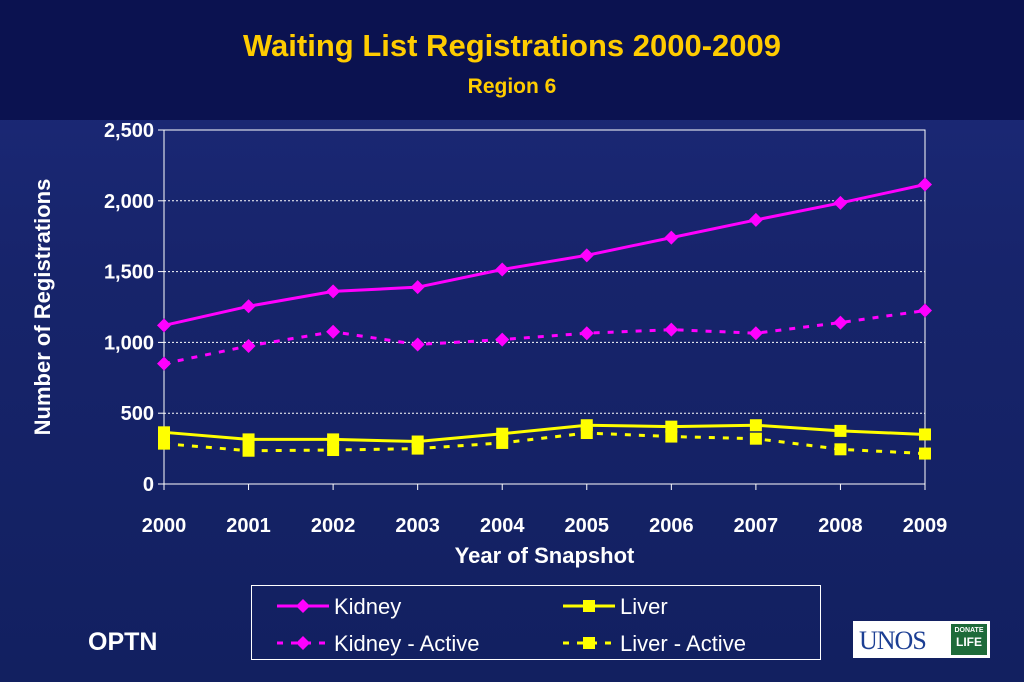 The image size is (1024, 682). Describe the element at coordinates (303, 606) in the screenshot. I see `legend-marker-kidney` at that location.